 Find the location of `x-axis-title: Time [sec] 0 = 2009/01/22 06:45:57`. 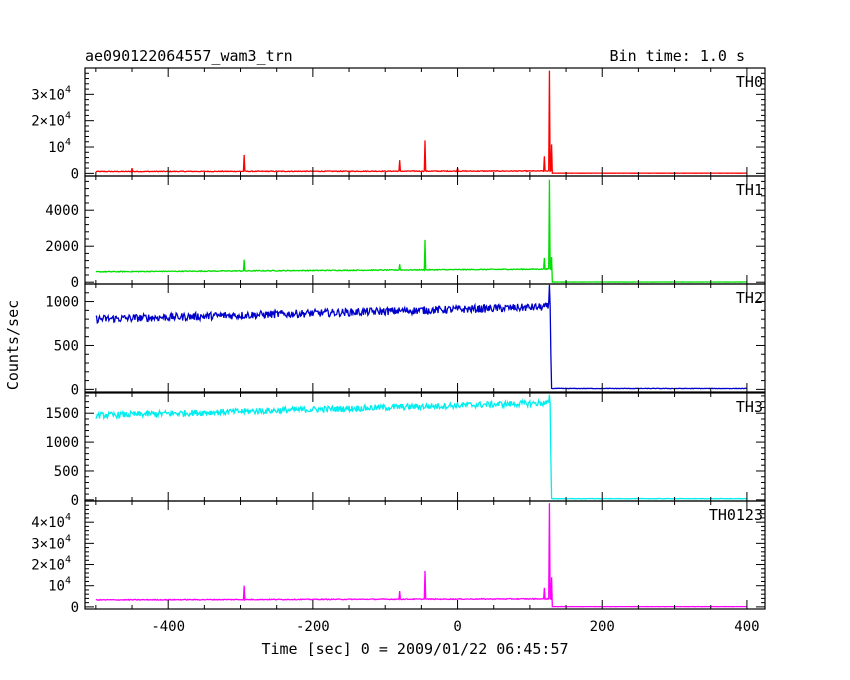

x-axis-title: Time [sec] 0 = 2009/01/22 06:45:57 is located at coordinates (414, 649).